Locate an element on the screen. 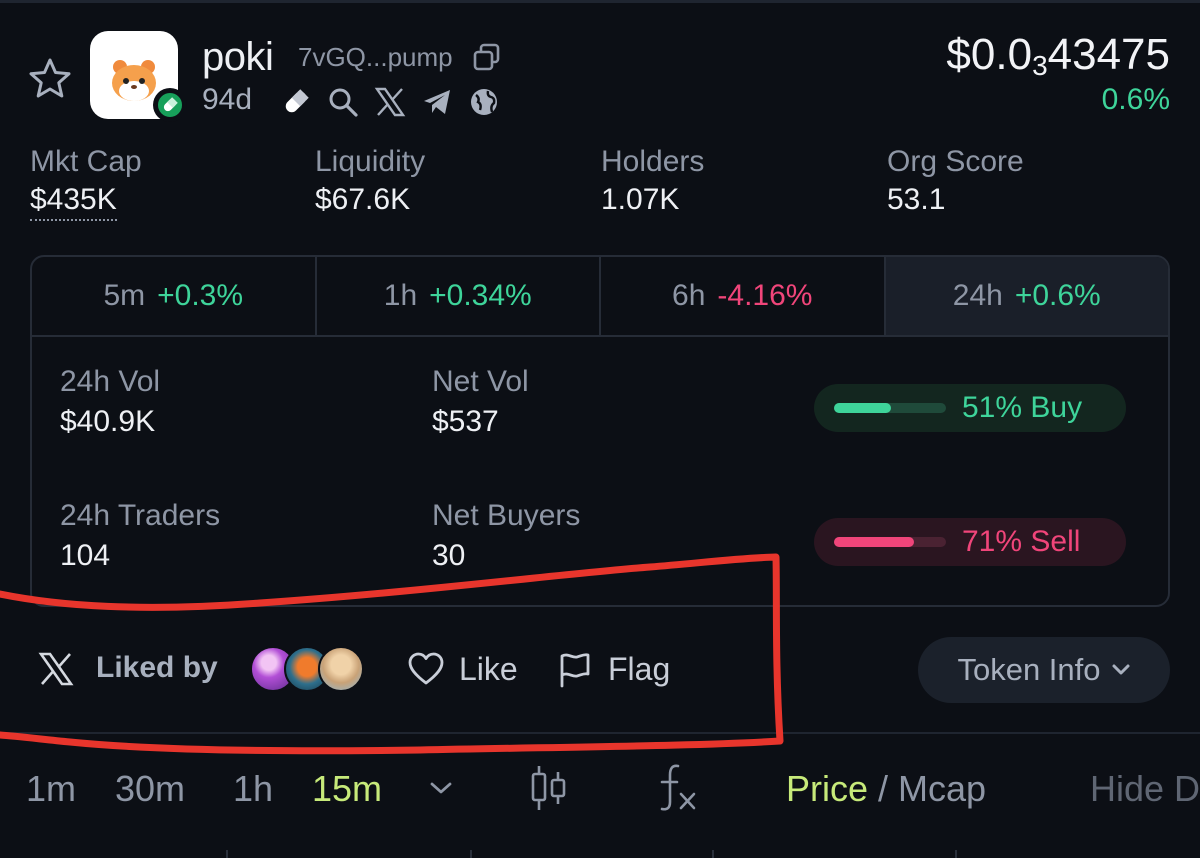  stat-holders: Holders 1.07K is located at coordinates (652, 181).